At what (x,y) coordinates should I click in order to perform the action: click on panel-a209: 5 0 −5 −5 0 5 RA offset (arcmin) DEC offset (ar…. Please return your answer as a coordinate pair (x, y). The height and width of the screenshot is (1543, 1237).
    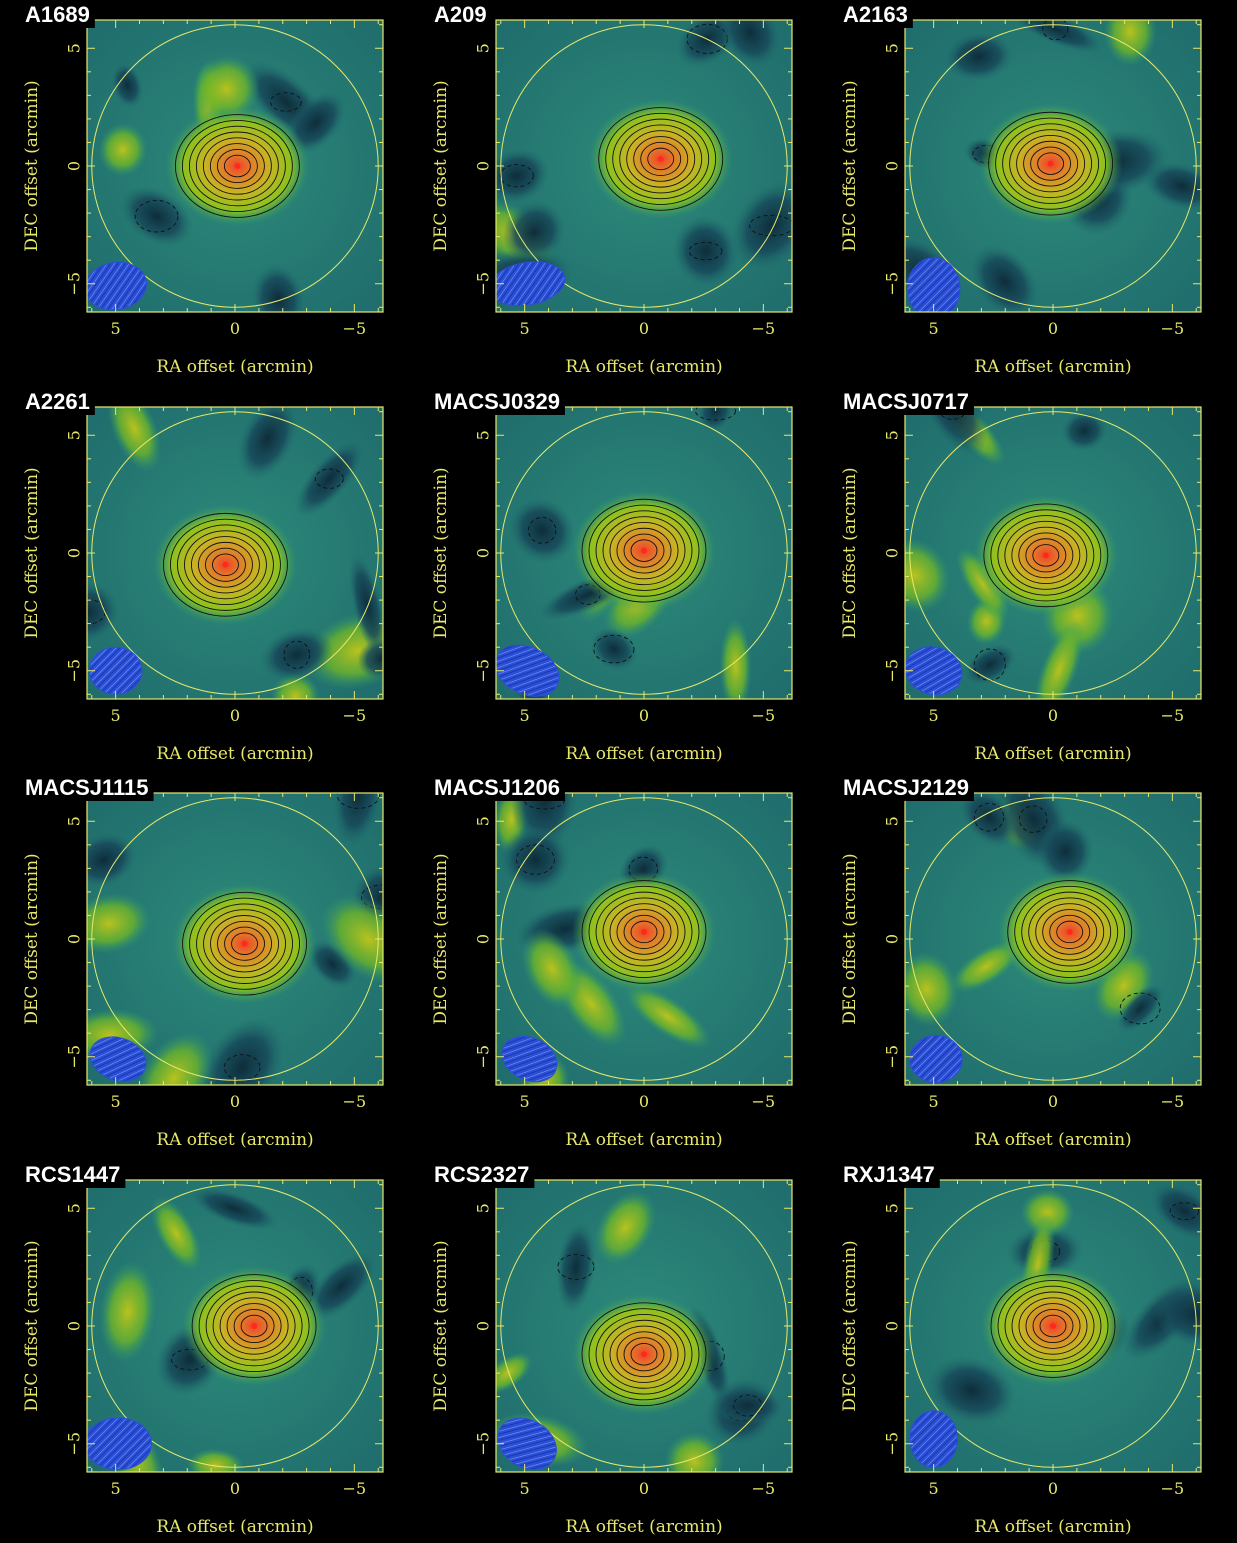
    Looking at the image, I should click on (612, 188).